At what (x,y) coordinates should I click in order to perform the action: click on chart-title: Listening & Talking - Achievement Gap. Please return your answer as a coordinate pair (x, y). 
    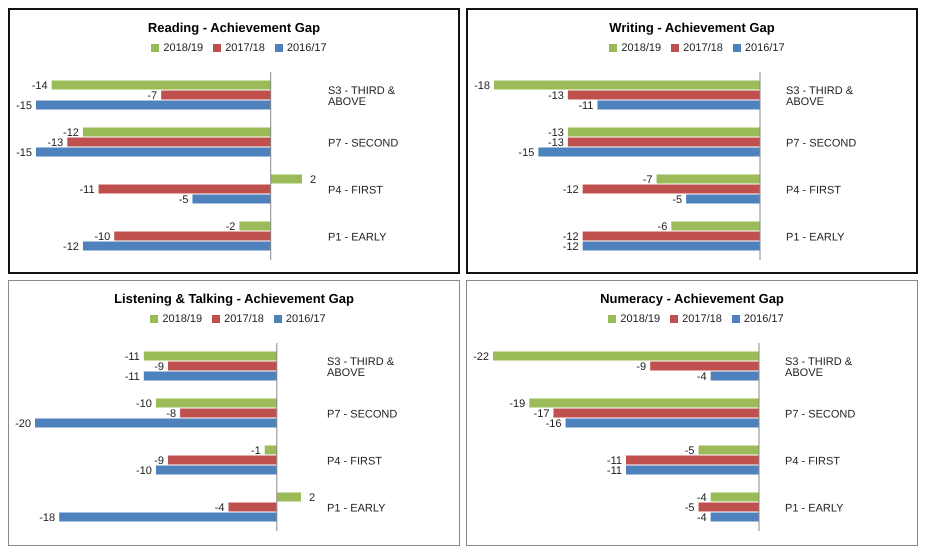
    Looking at the image, I should click on (234, 299).